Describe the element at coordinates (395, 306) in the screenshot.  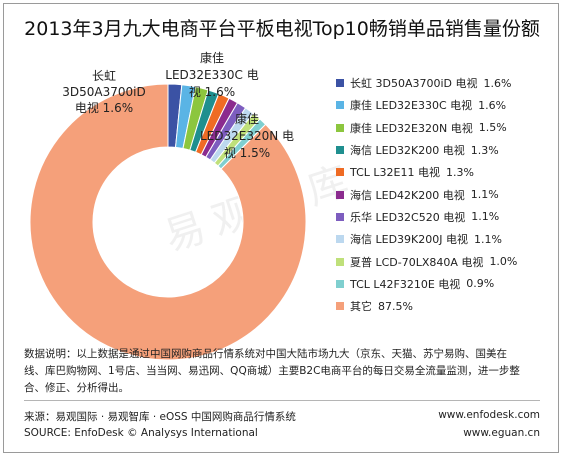
I see `legend-value: 87.5%` at that location.